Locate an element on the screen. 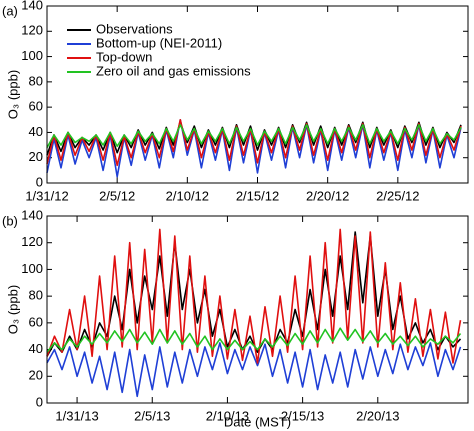 The width and height of the screenshot is (474, 431). legend-label: Bottom-up (NEI-2011) is located at coordinates (159, 42).